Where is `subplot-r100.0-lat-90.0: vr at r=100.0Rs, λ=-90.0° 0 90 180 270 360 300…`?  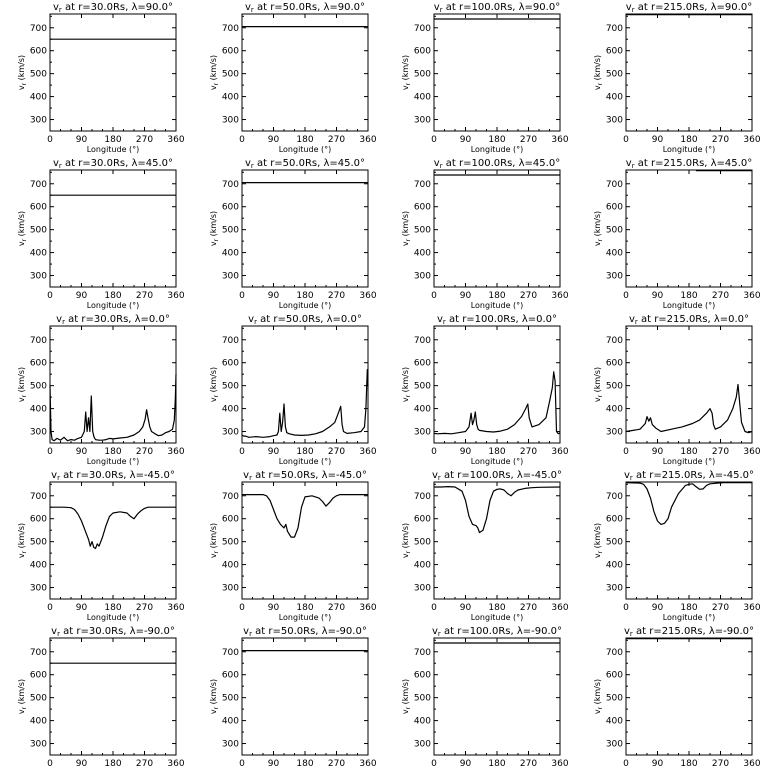
subplot-r100.0-lat-90.0: vr at r=100.0Rs, λ=-90.0° 0 90 180 270 360 300… is located at coordinates (485, 697).